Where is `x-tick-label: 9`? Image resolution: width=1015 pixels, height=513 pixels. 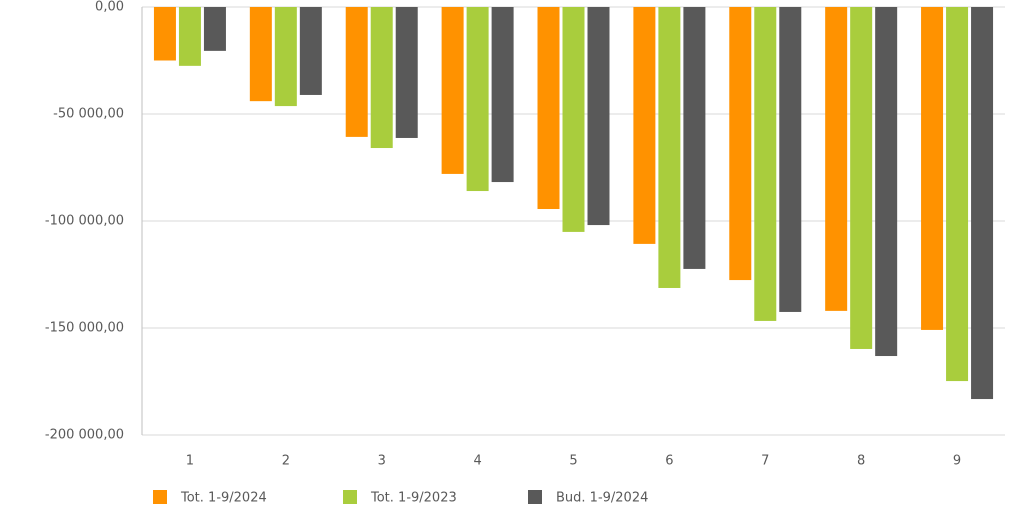
x-tick-label: 9 is located at coordinates (957, 461).